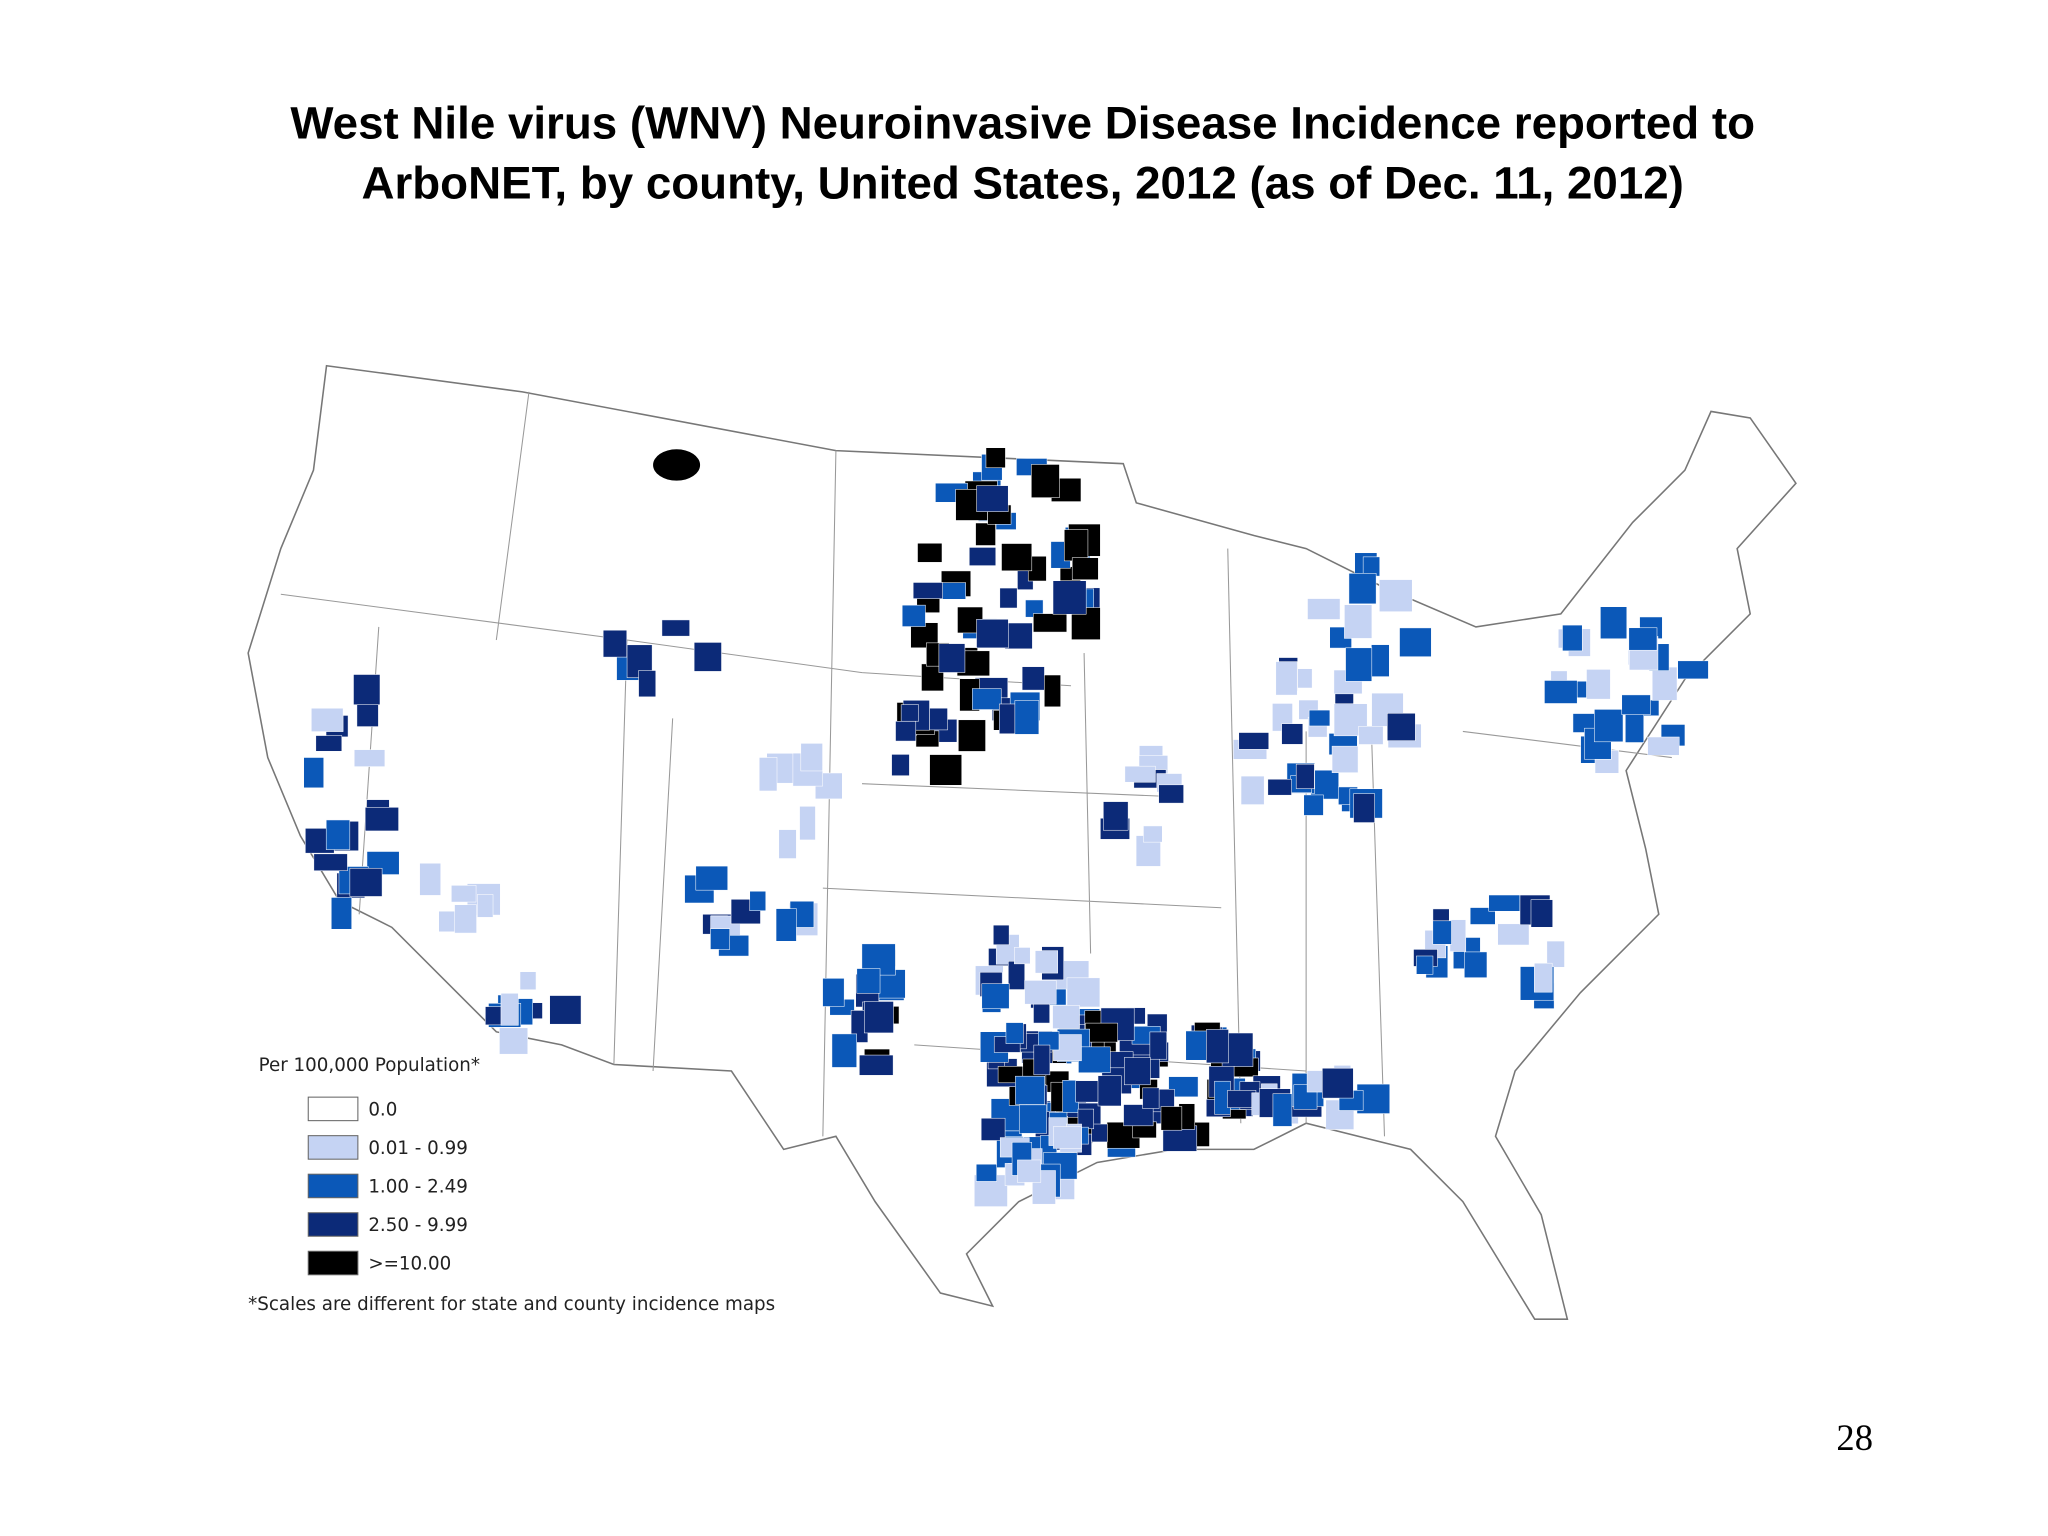  What do you see at coordinates (382, 1109) in the screenshot?
I see `legend-label: 0.0` at bounding box center [382, 1109].